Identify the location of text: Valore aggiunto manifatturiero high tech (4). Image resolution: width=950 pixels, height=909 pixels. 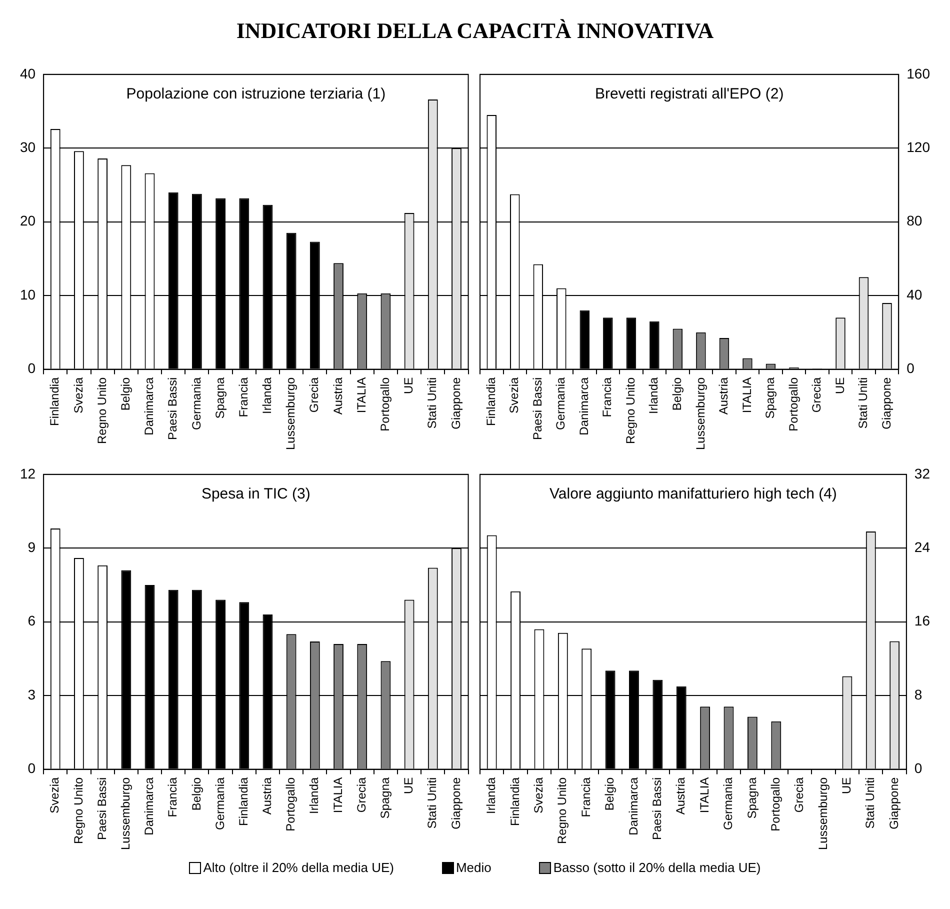
(693, 494).